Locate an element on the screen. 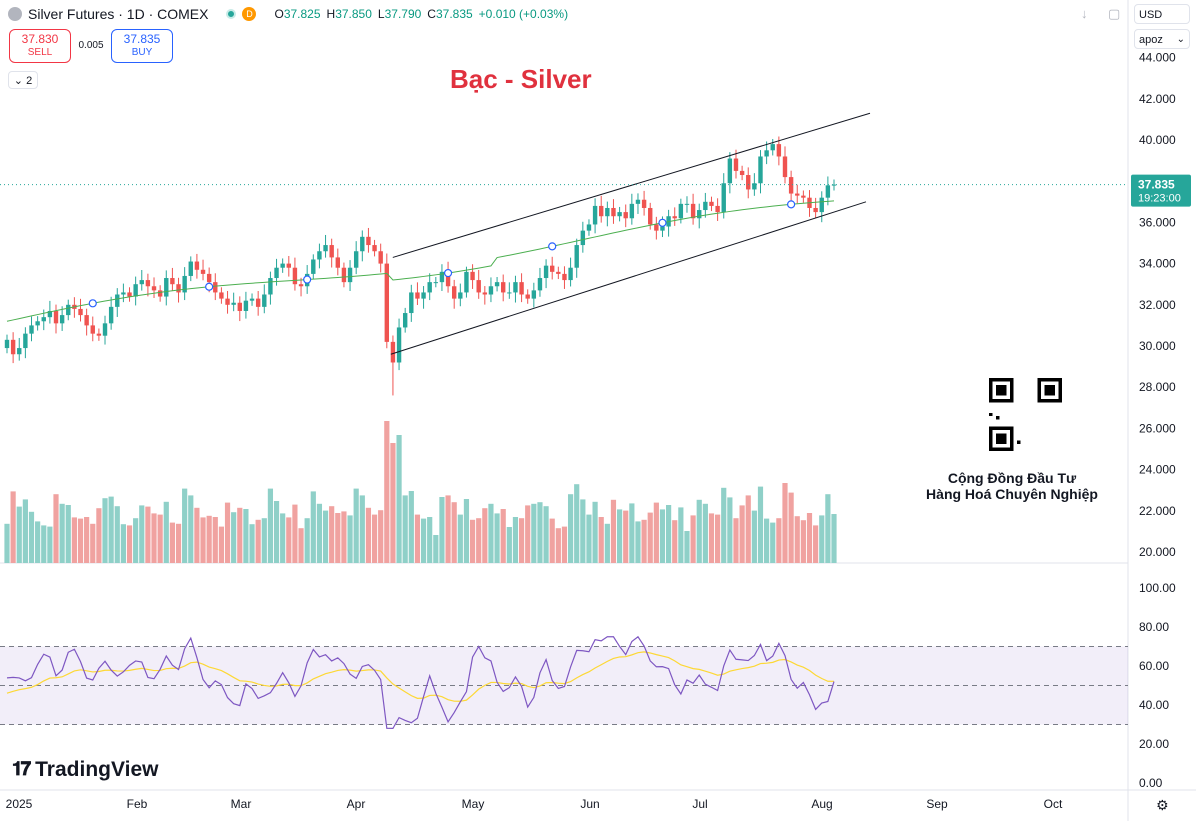 The width and height of the screenshot is (1196, 821). buy-button: 37.835 BUY is located at coordinates (142, 46).